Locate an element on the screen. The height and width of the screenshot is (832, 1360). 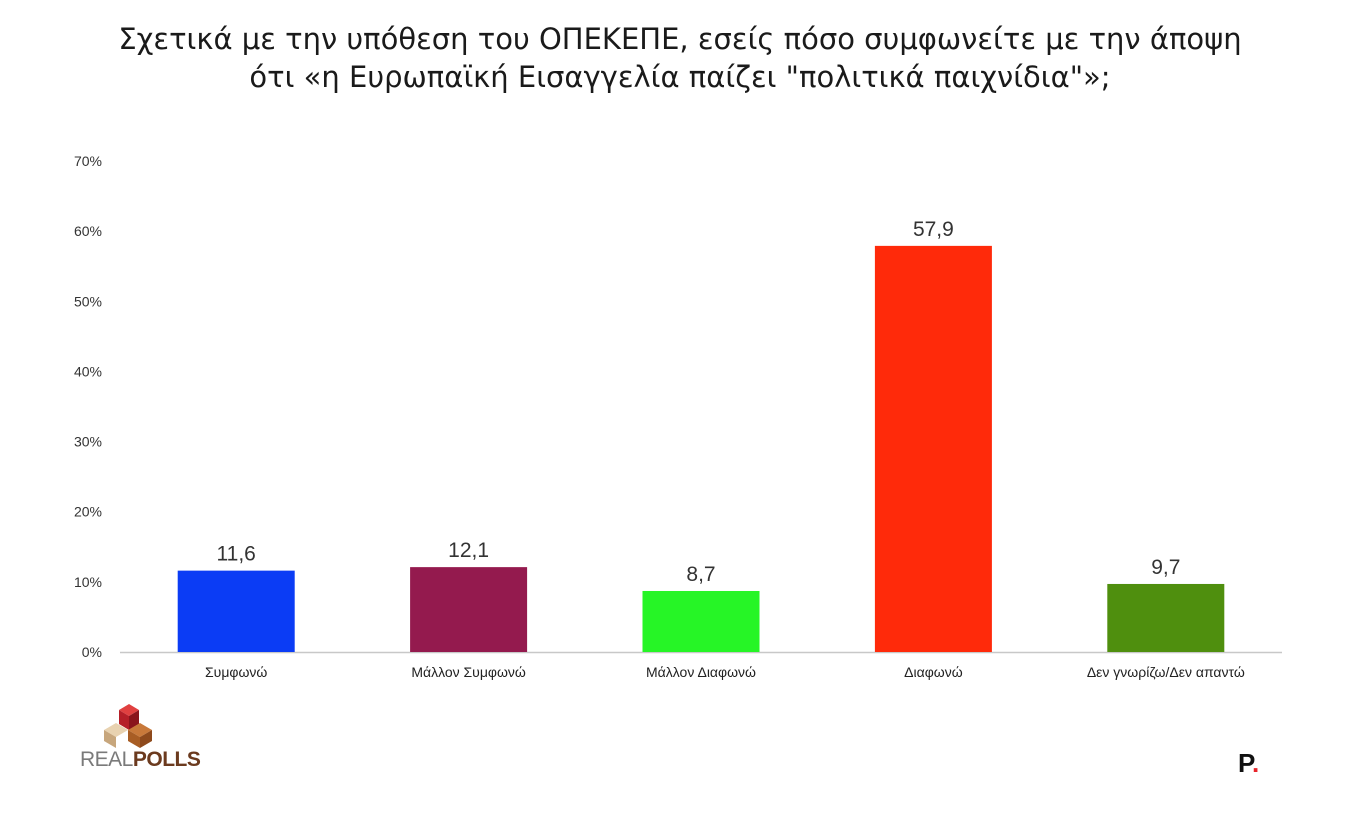
realpolls-cube-icon is located at coordinates (128, 726).